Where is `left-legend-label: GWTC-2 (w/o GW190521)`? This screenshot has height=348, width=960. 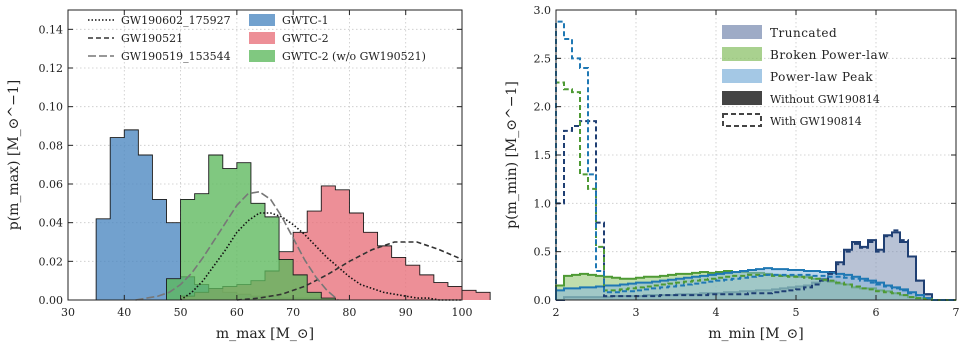
left-legend-label: GWTC-2 (w/o GW190521) is located at coordinates (354, 56).